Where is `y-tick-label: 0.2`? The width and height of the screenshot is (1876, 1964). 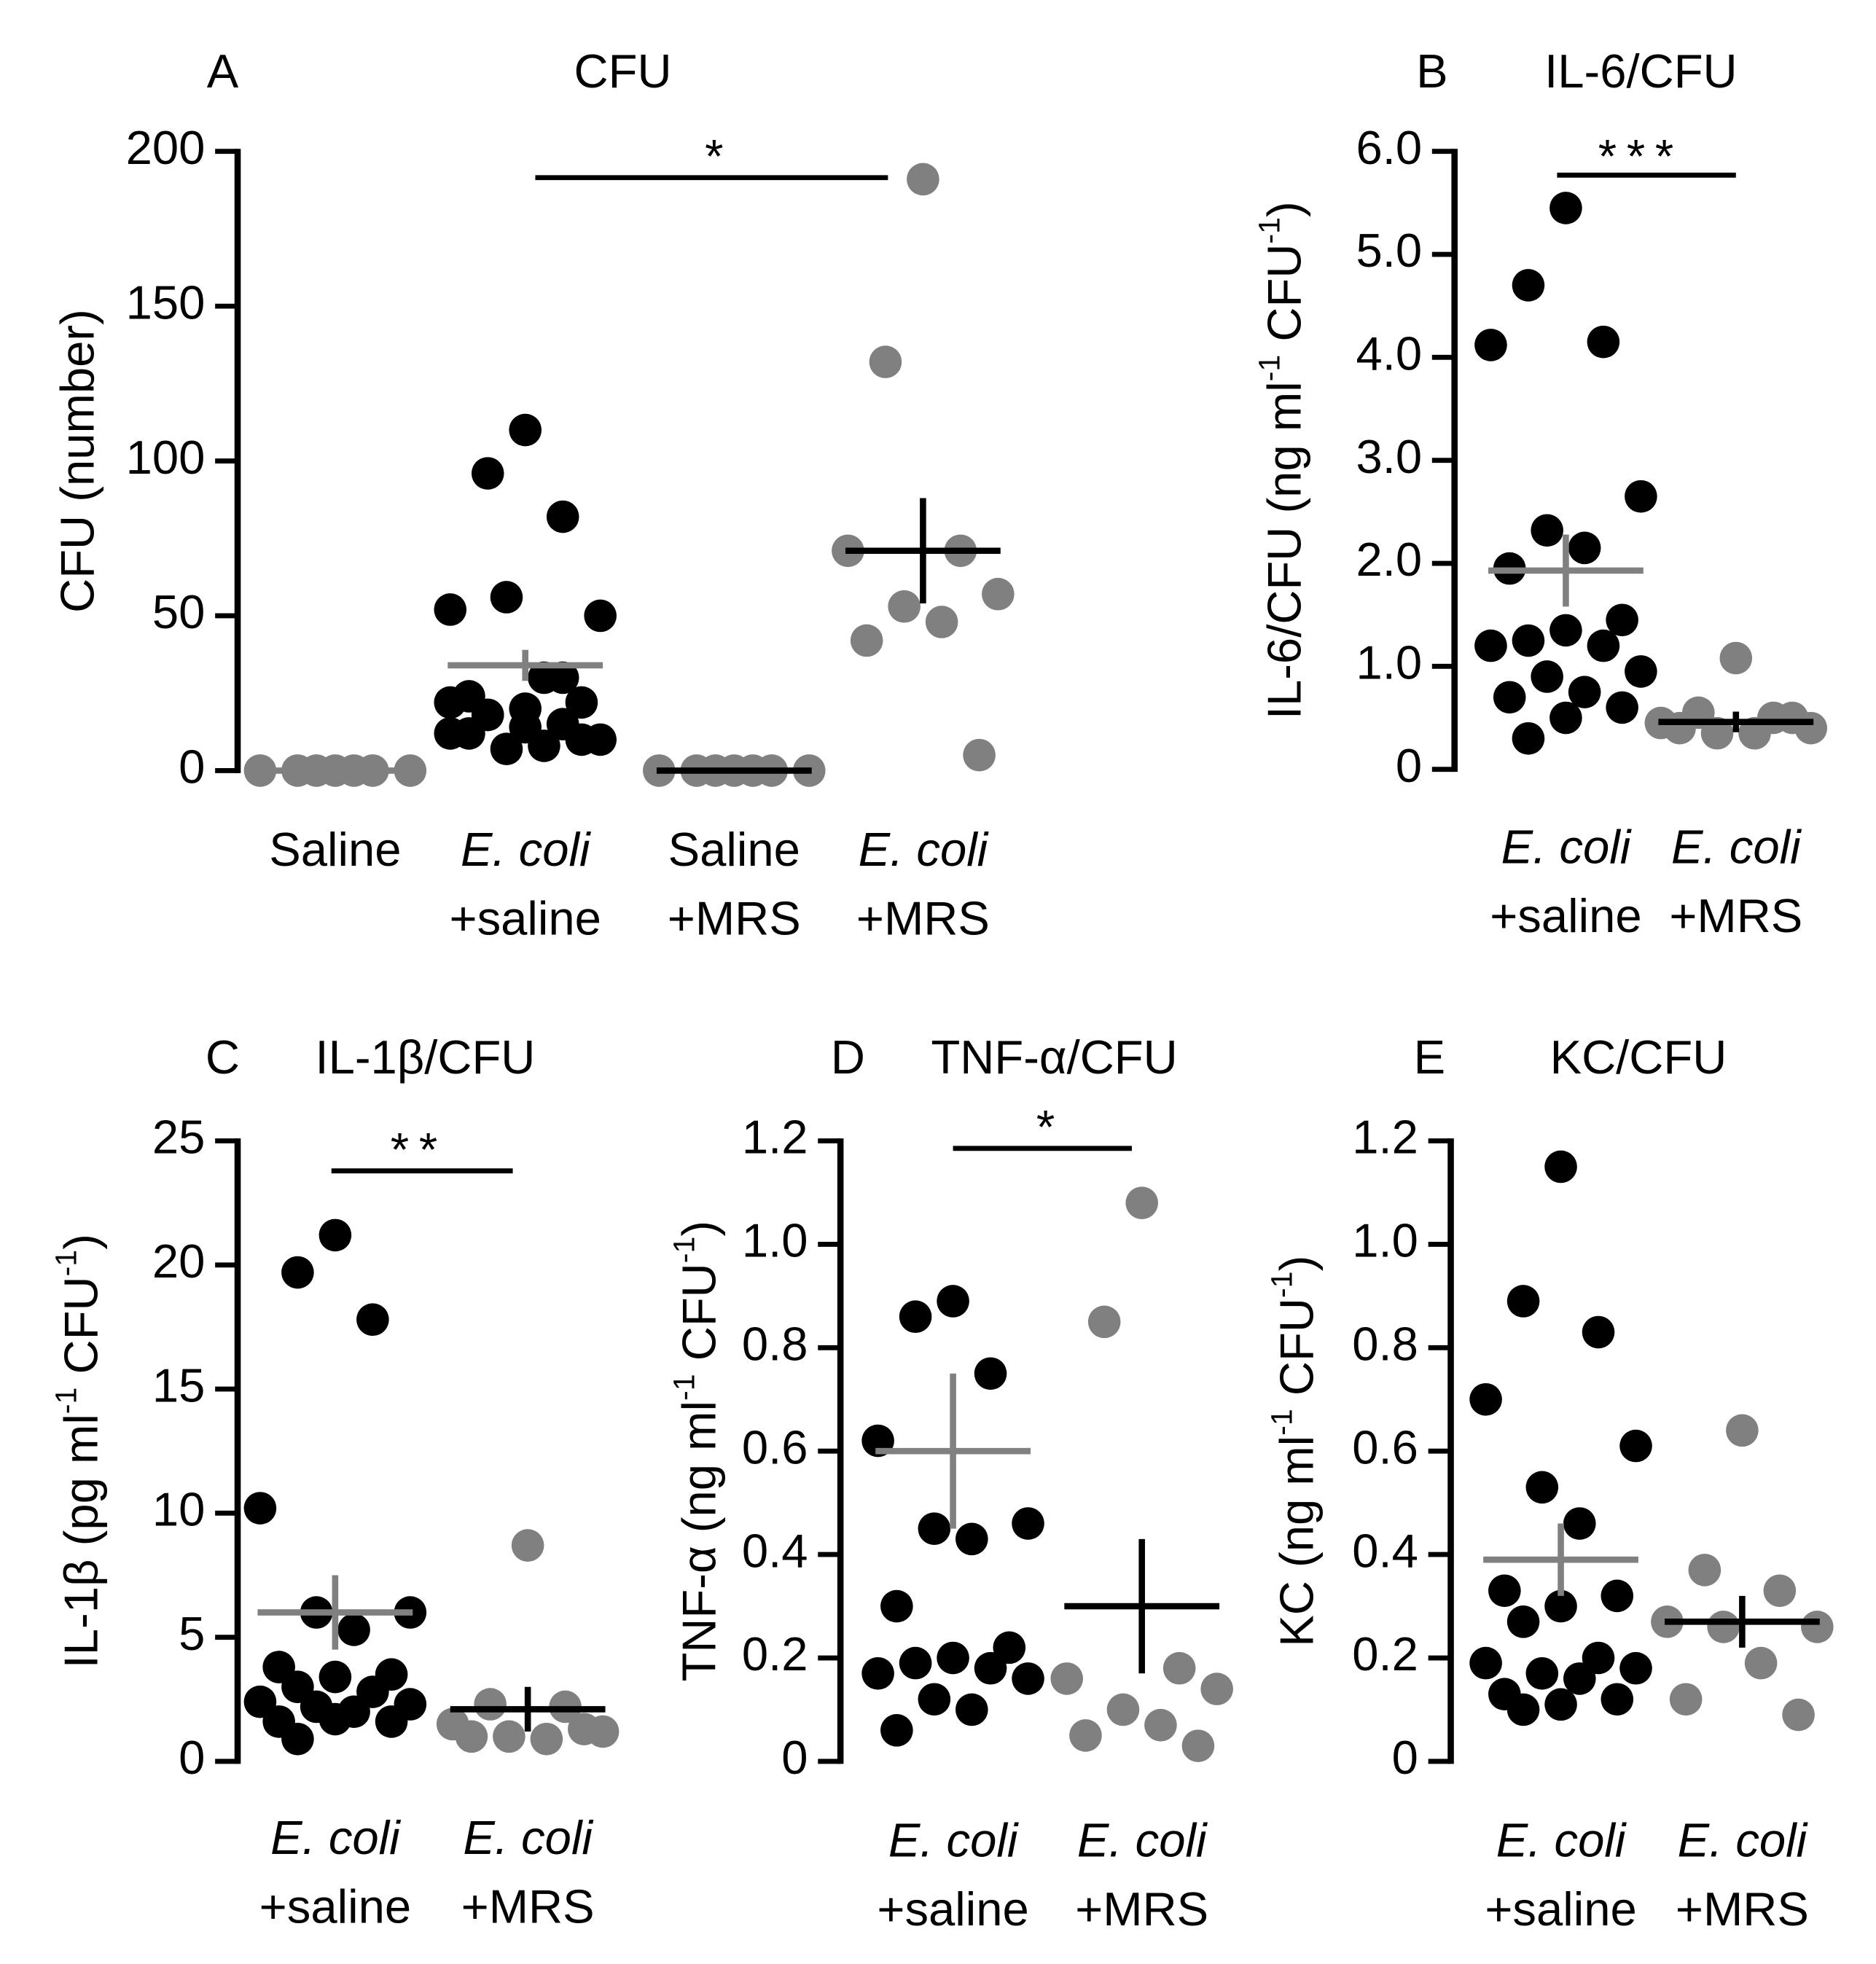
y-tick-label: 0.2 is located at coordinates (1385, 1654).